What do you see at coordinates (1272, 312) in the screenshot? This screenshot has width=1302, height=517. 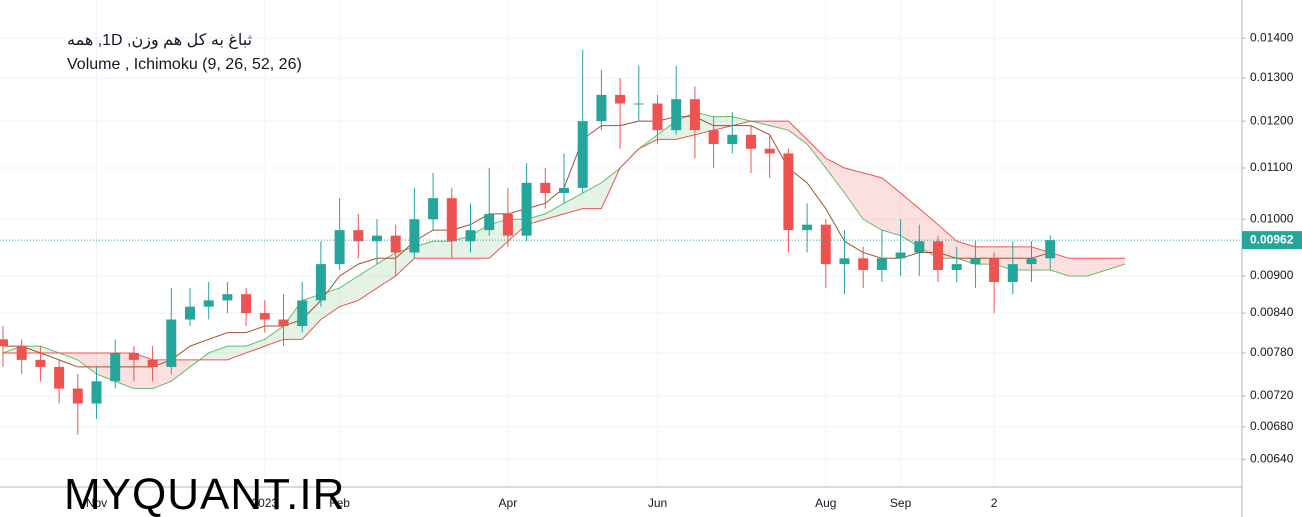 I see `y-tick-label: 0.00840` at bounding box center [1272, 312].